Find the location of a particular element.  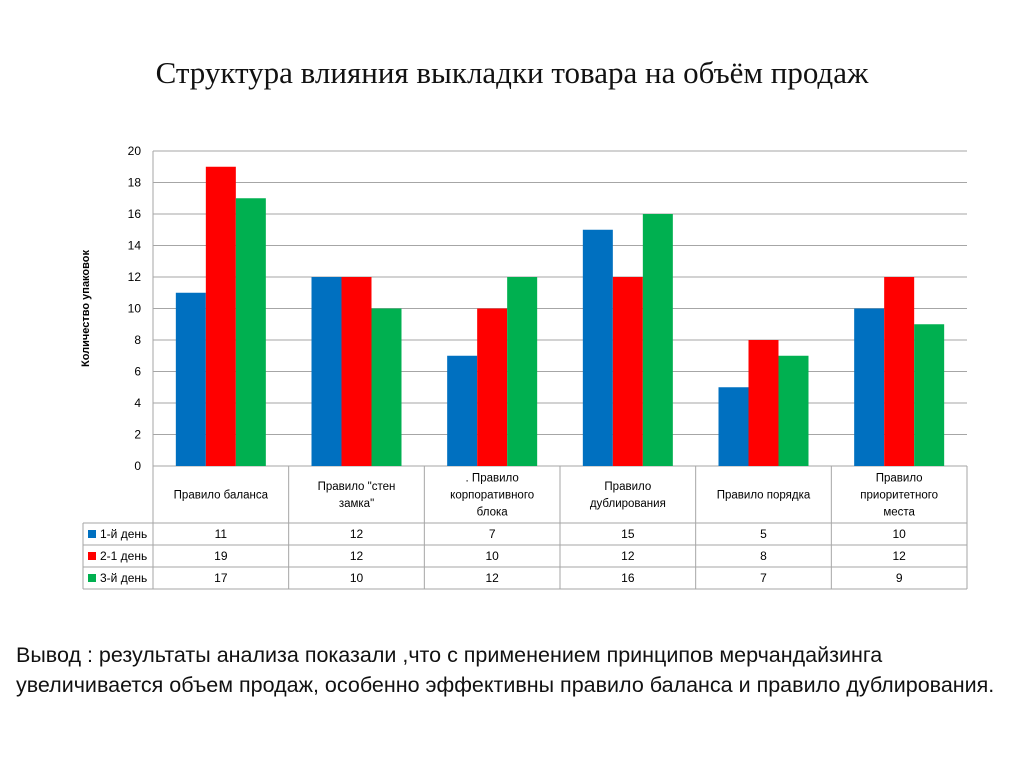

data-table-value: 19 is located at coordinates (221, 556).